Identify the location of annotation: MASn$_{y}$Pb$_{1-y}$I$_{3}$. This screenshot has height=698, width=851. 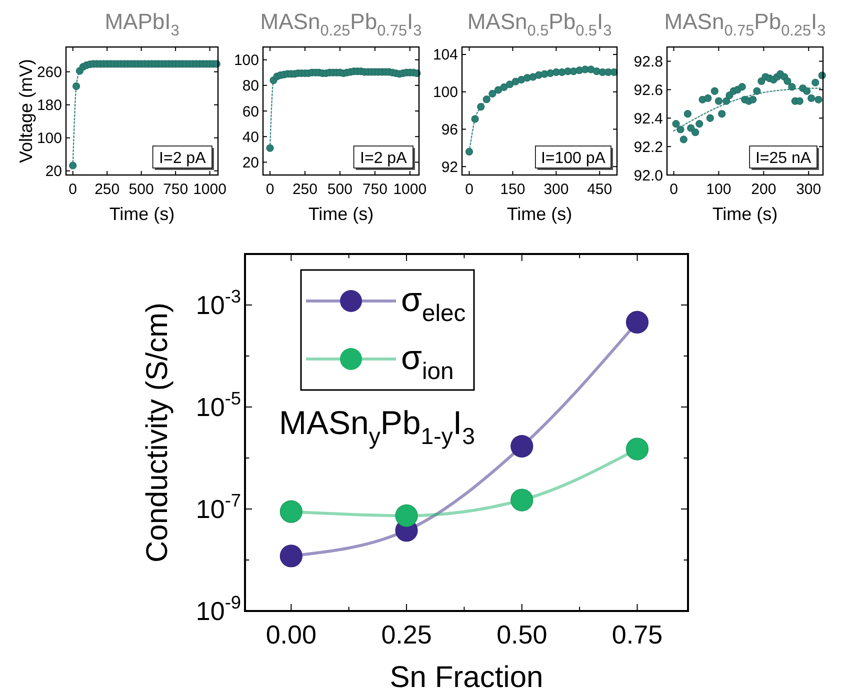
(377, 426).